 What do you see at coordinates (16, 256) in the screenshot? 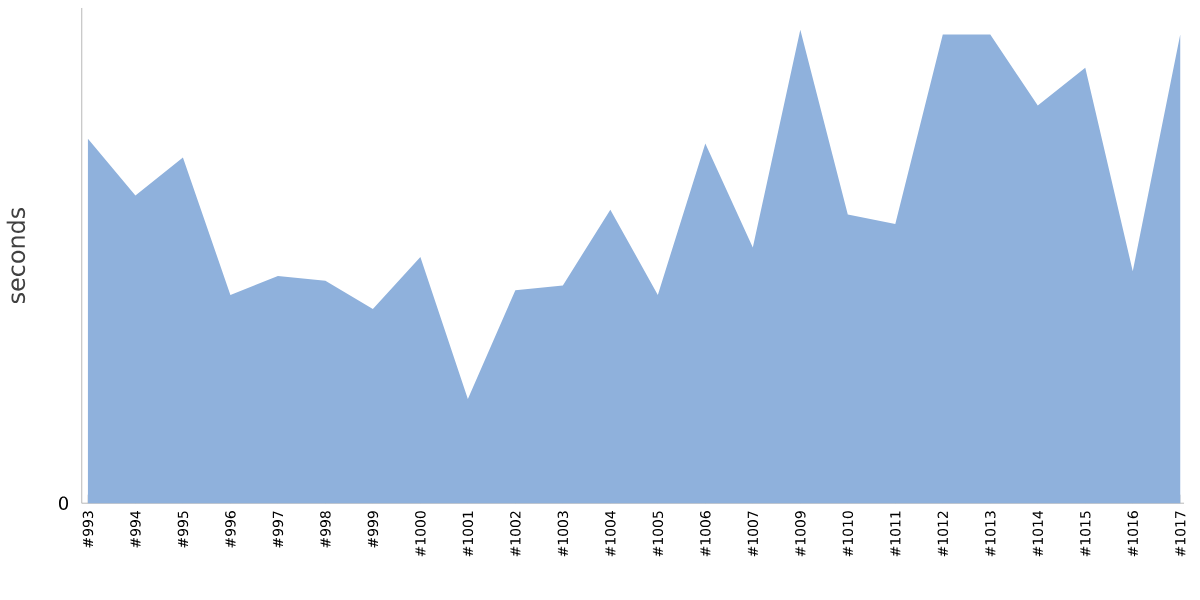
I see `y-axis-title: seconds` at bounding box center [16, 256].